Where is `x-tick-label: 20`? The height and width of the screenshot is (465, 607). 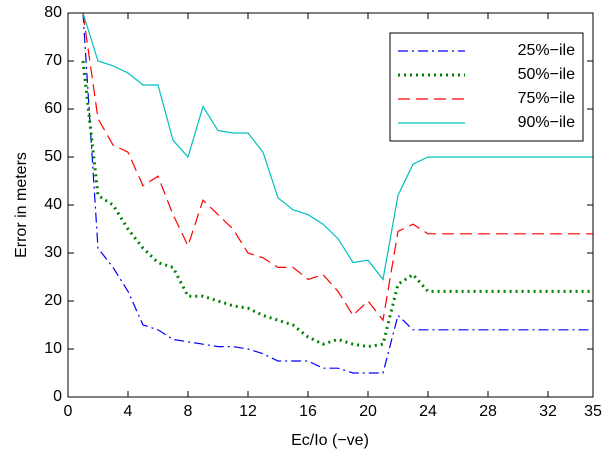
x-tick-label: 20 is located at coordinates (368, 411).